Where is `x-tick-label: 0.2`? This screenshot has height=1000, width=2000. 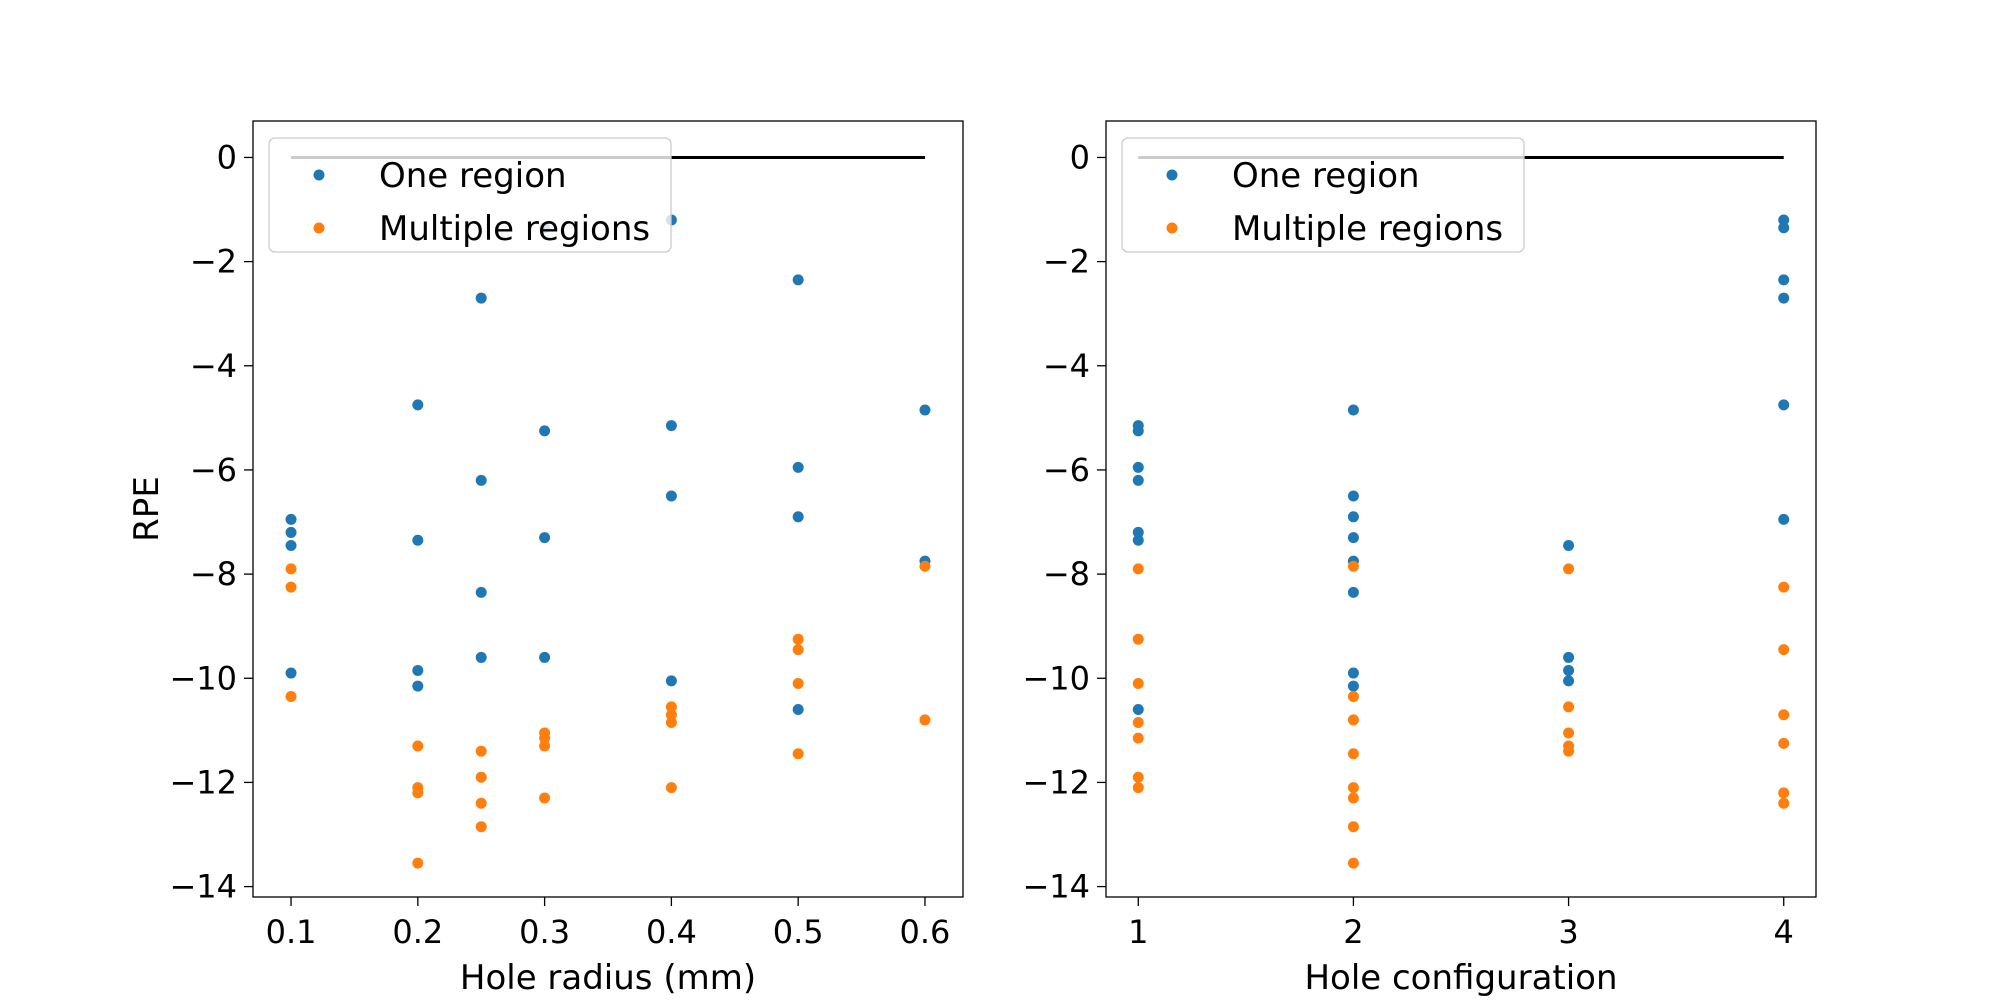
x-tick-label: 0.2 is located at coordinates (417, 932).